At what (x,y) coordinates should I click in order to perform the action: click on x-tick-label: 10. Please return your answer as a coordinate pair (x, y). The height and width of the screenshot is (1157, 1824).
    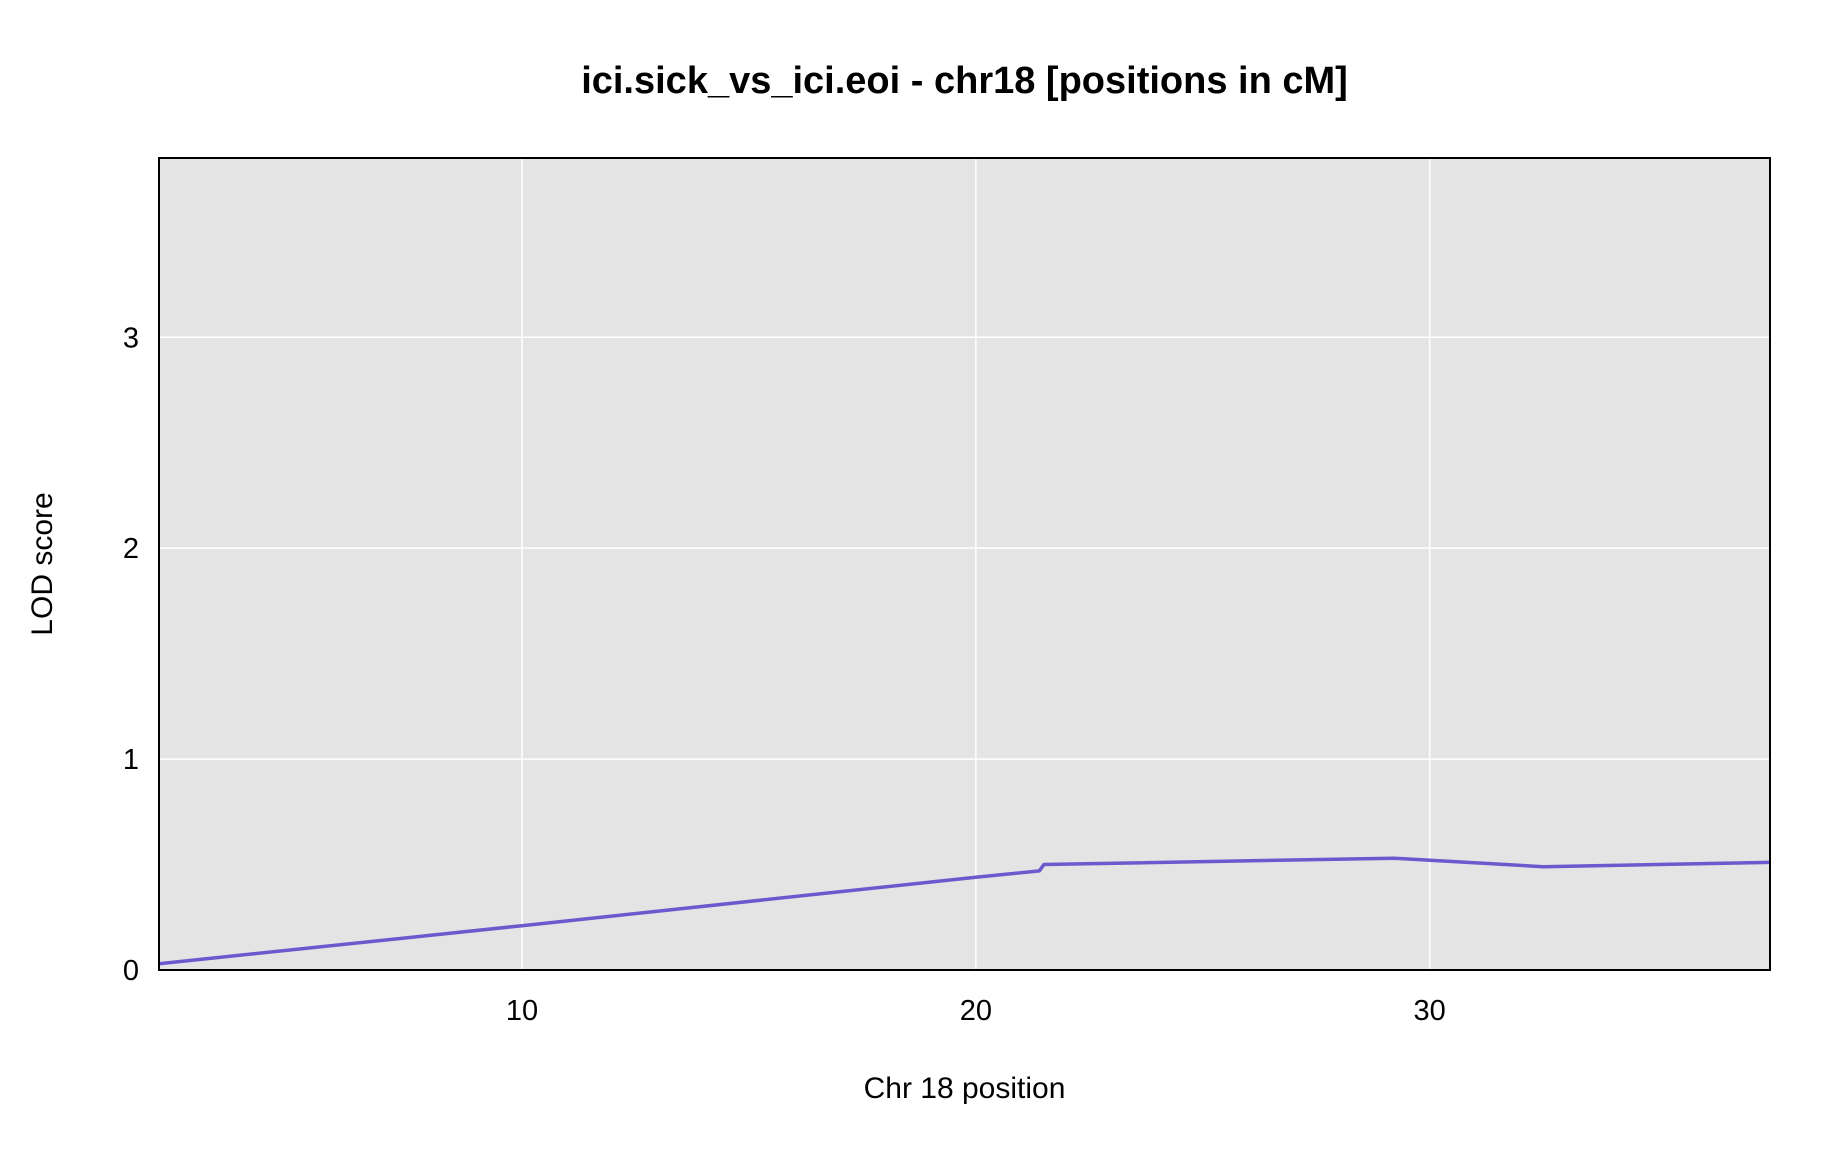
    Looking at the image, I should click on (522, 1011).